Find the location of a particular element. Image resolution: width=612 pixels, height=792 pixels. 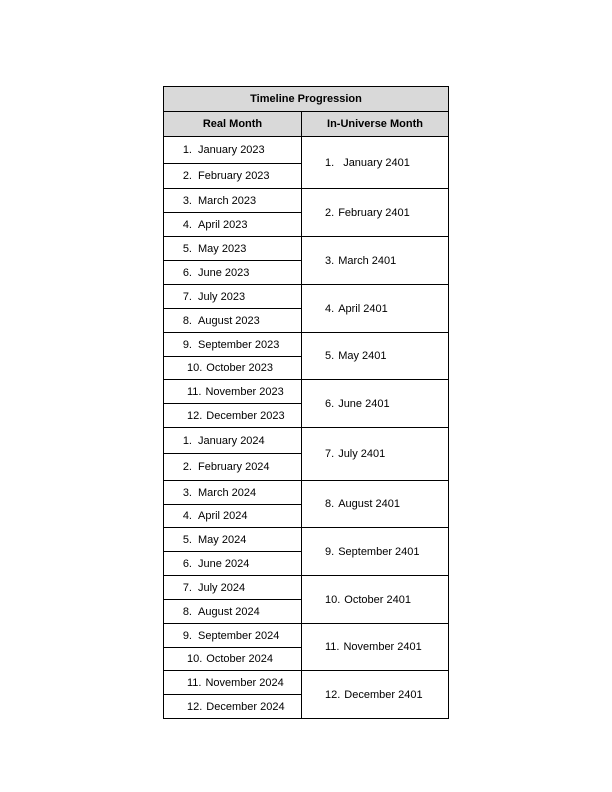

in-universe-month-label: April 2401 is located at coordinates (363, 308).